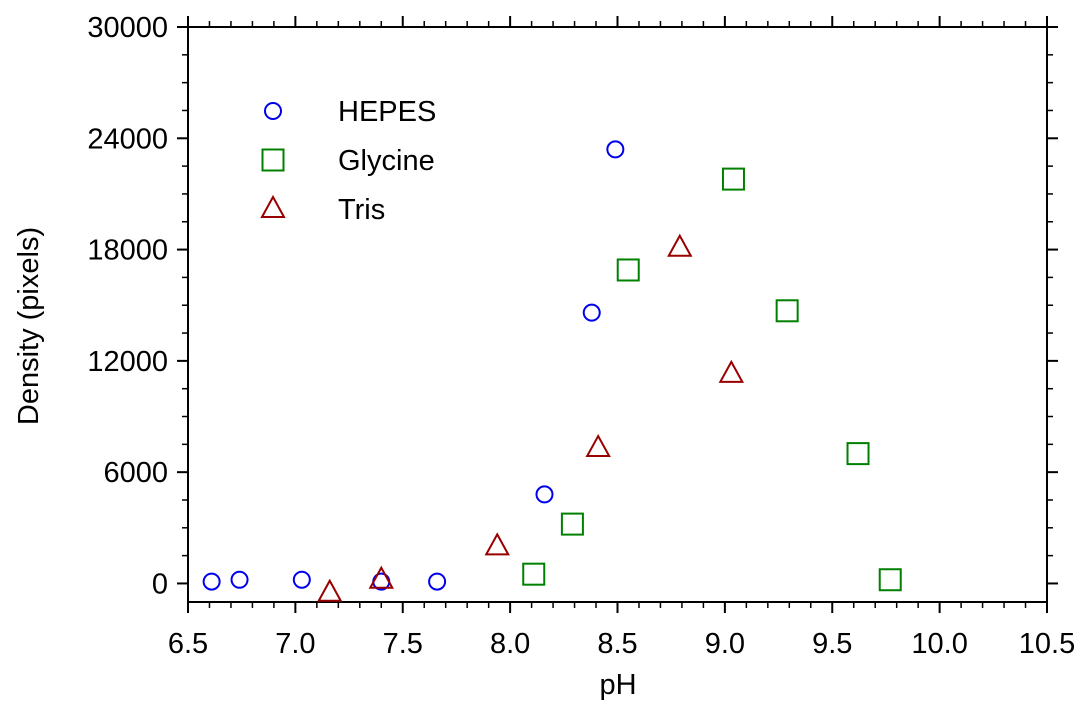 The image size is (1086, 723). Describe the element at coordinates (273, 160) in the screenshot. I see `legend-glycine-marker` at that location.